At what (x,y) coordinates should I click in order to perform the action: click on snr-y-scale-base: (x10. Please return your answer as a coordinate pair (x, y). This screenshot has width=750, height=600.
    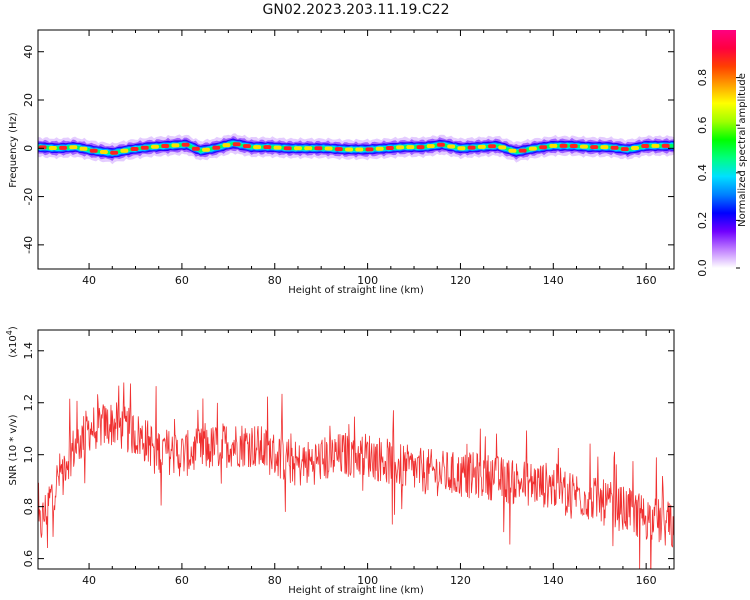
    Looking at the image, I should click on (13, 346).